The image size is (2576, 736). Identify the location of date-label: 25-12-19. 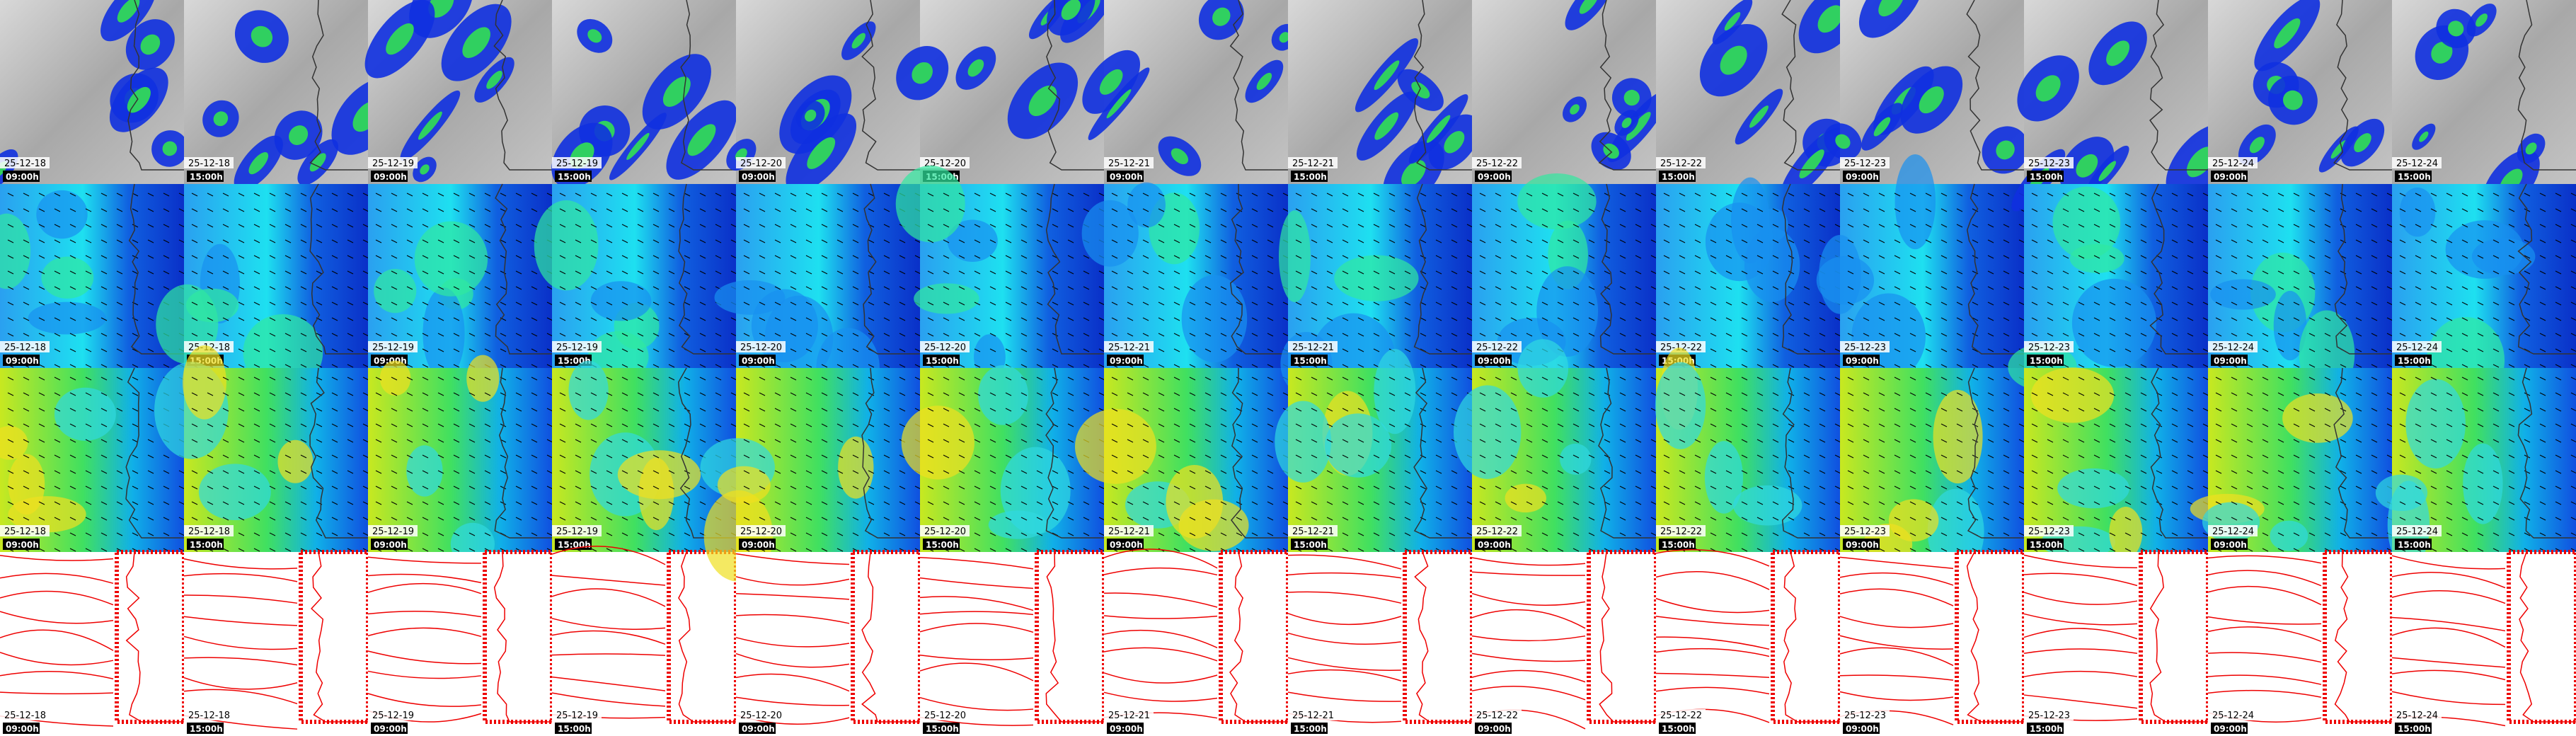
(577, 348).